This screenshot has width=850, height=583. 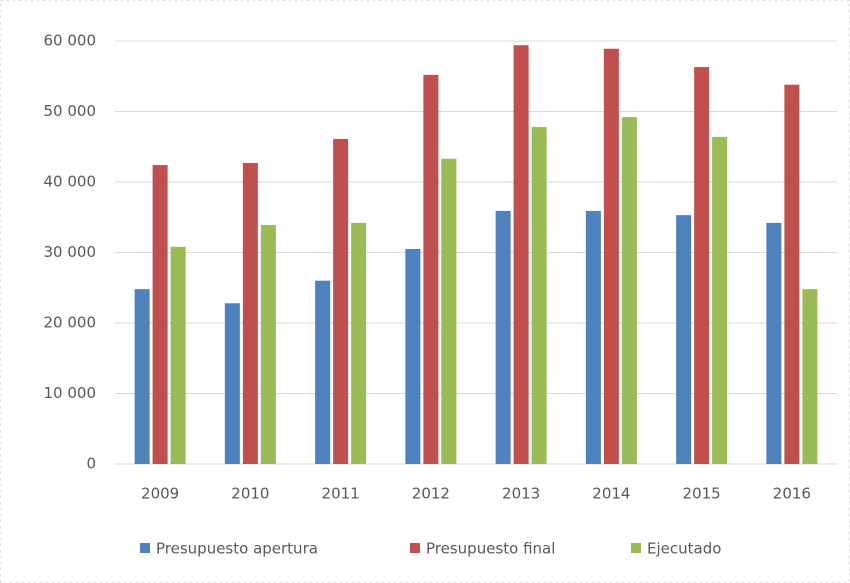 I want to click on y-tick-label: 60 000, so click(x=70, y=41).